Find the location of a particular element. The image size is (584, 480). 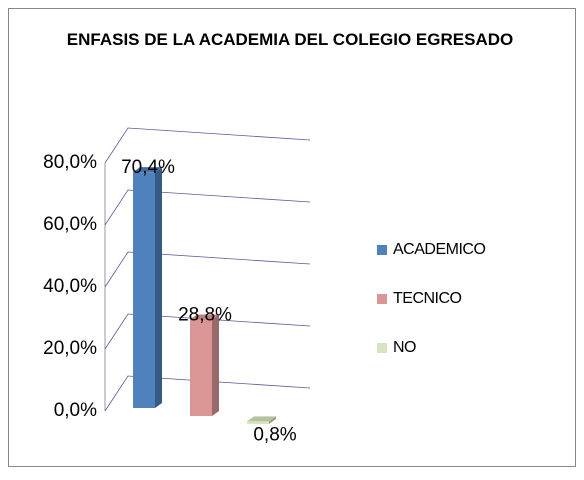

legend-label: TECNICO is located at coordinates (427, 298).